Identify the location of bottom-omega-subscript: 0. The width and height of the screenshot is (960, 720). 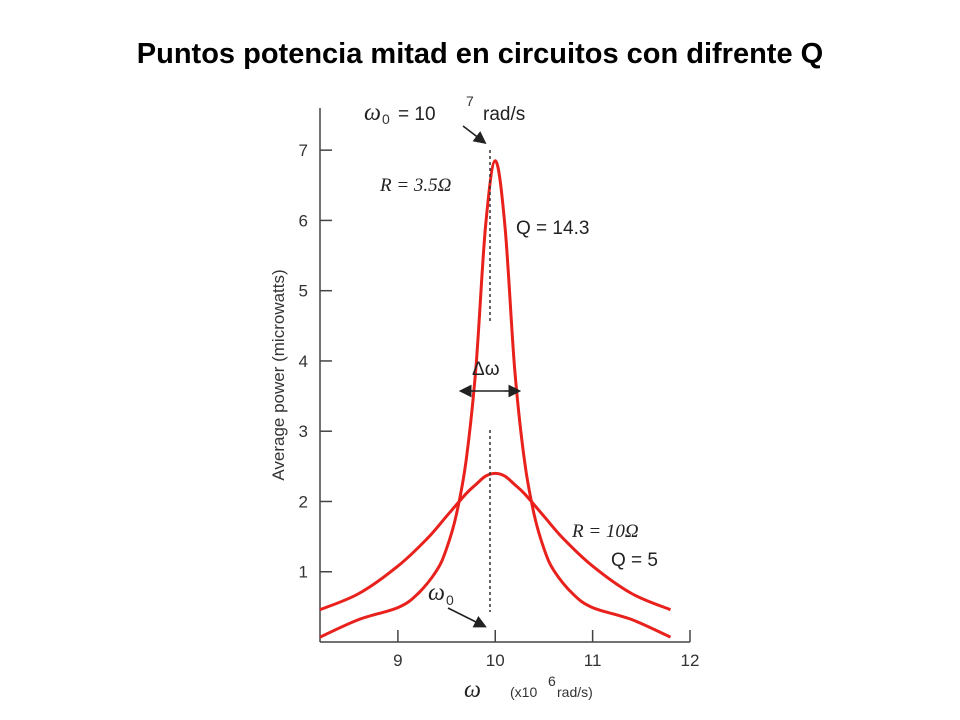
(450, 600).